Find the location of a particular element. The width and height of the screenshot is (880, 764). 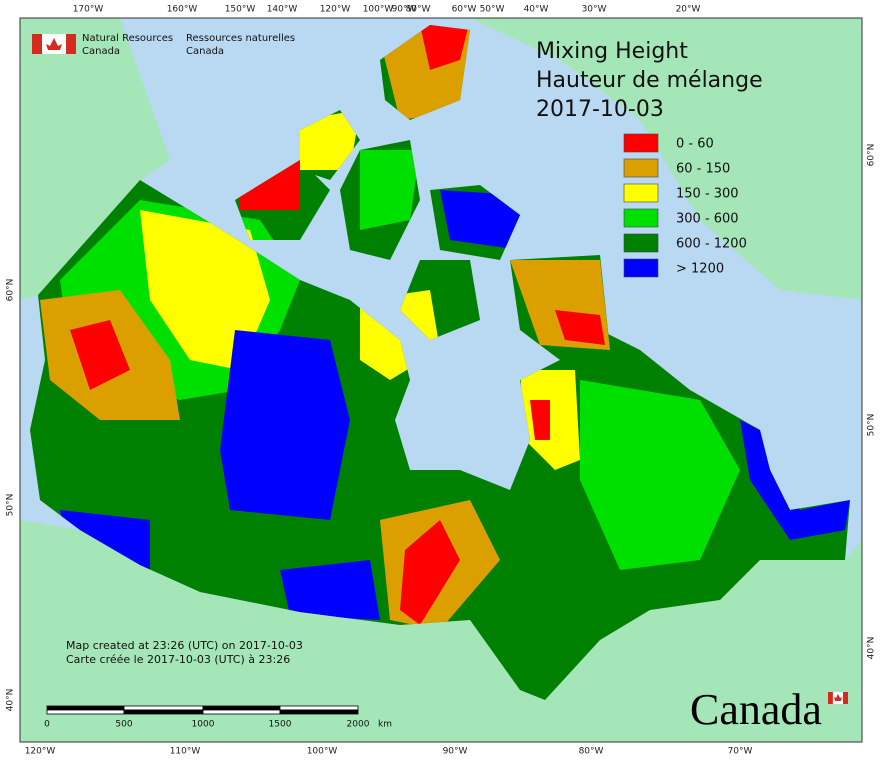

map-title: Mixing Height is located at coordinates (612, 51).